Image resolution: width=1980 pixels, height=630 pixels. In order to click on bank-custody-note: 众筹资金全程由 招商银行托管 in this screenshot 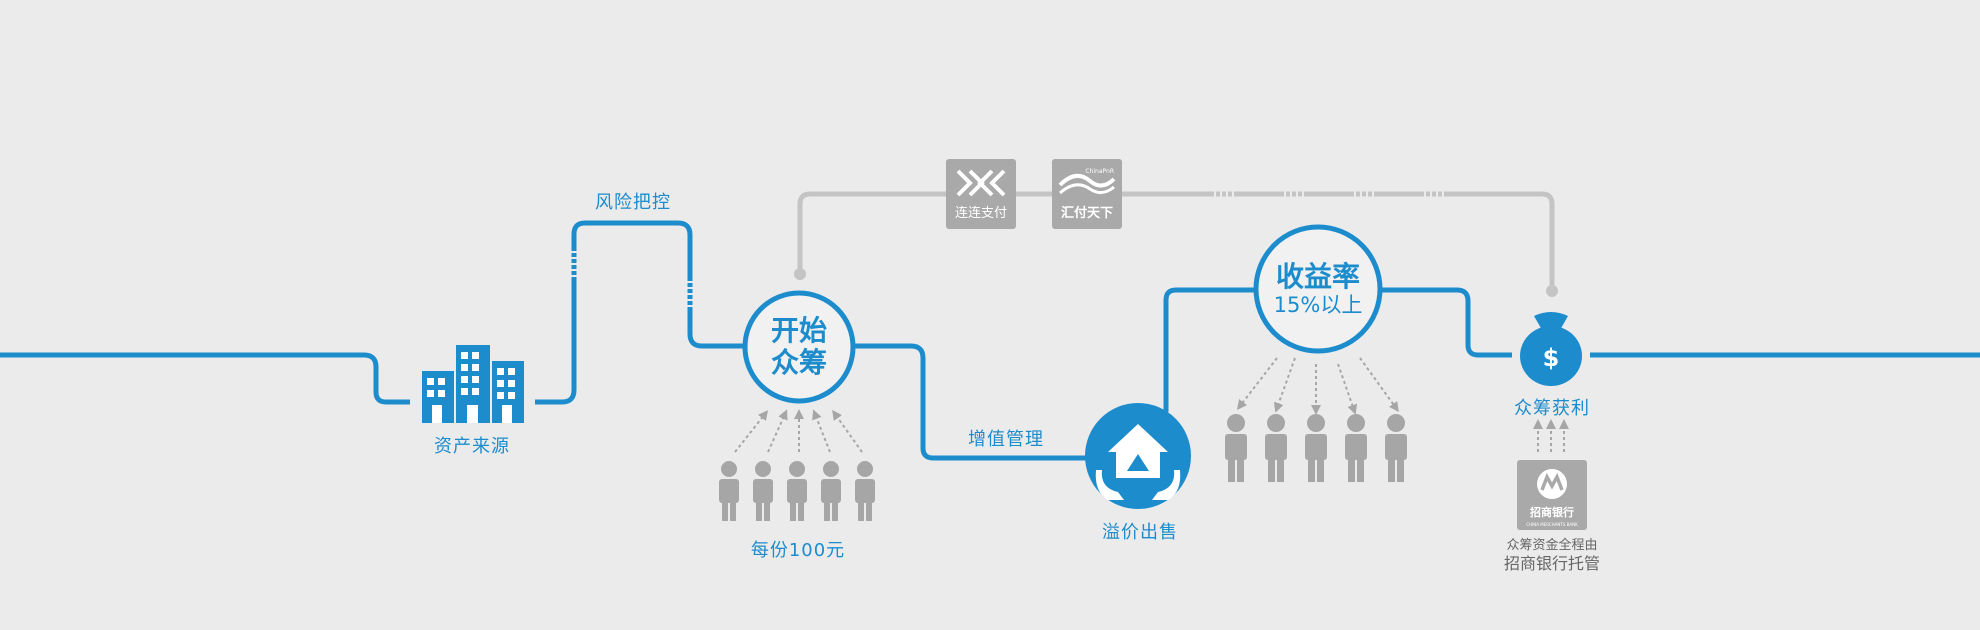, I will do `click(1552, 556)`.